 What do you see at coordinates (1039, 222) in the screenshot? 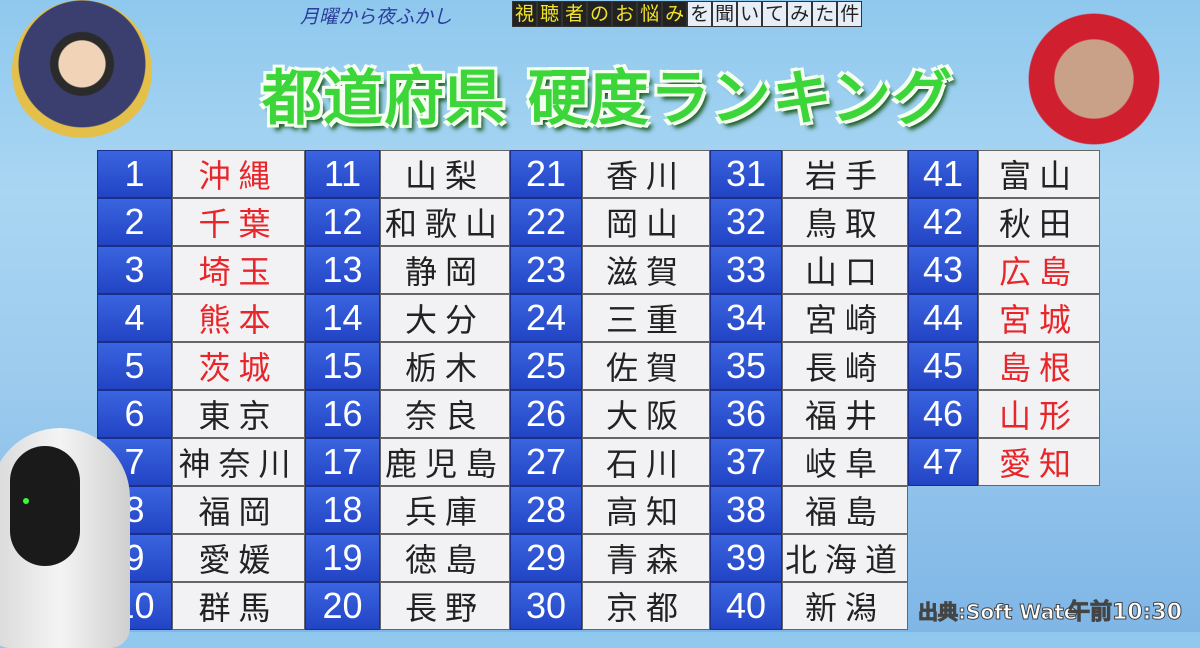
I see `prefecture-name: 秋田` at bounding box center [1039, 222].